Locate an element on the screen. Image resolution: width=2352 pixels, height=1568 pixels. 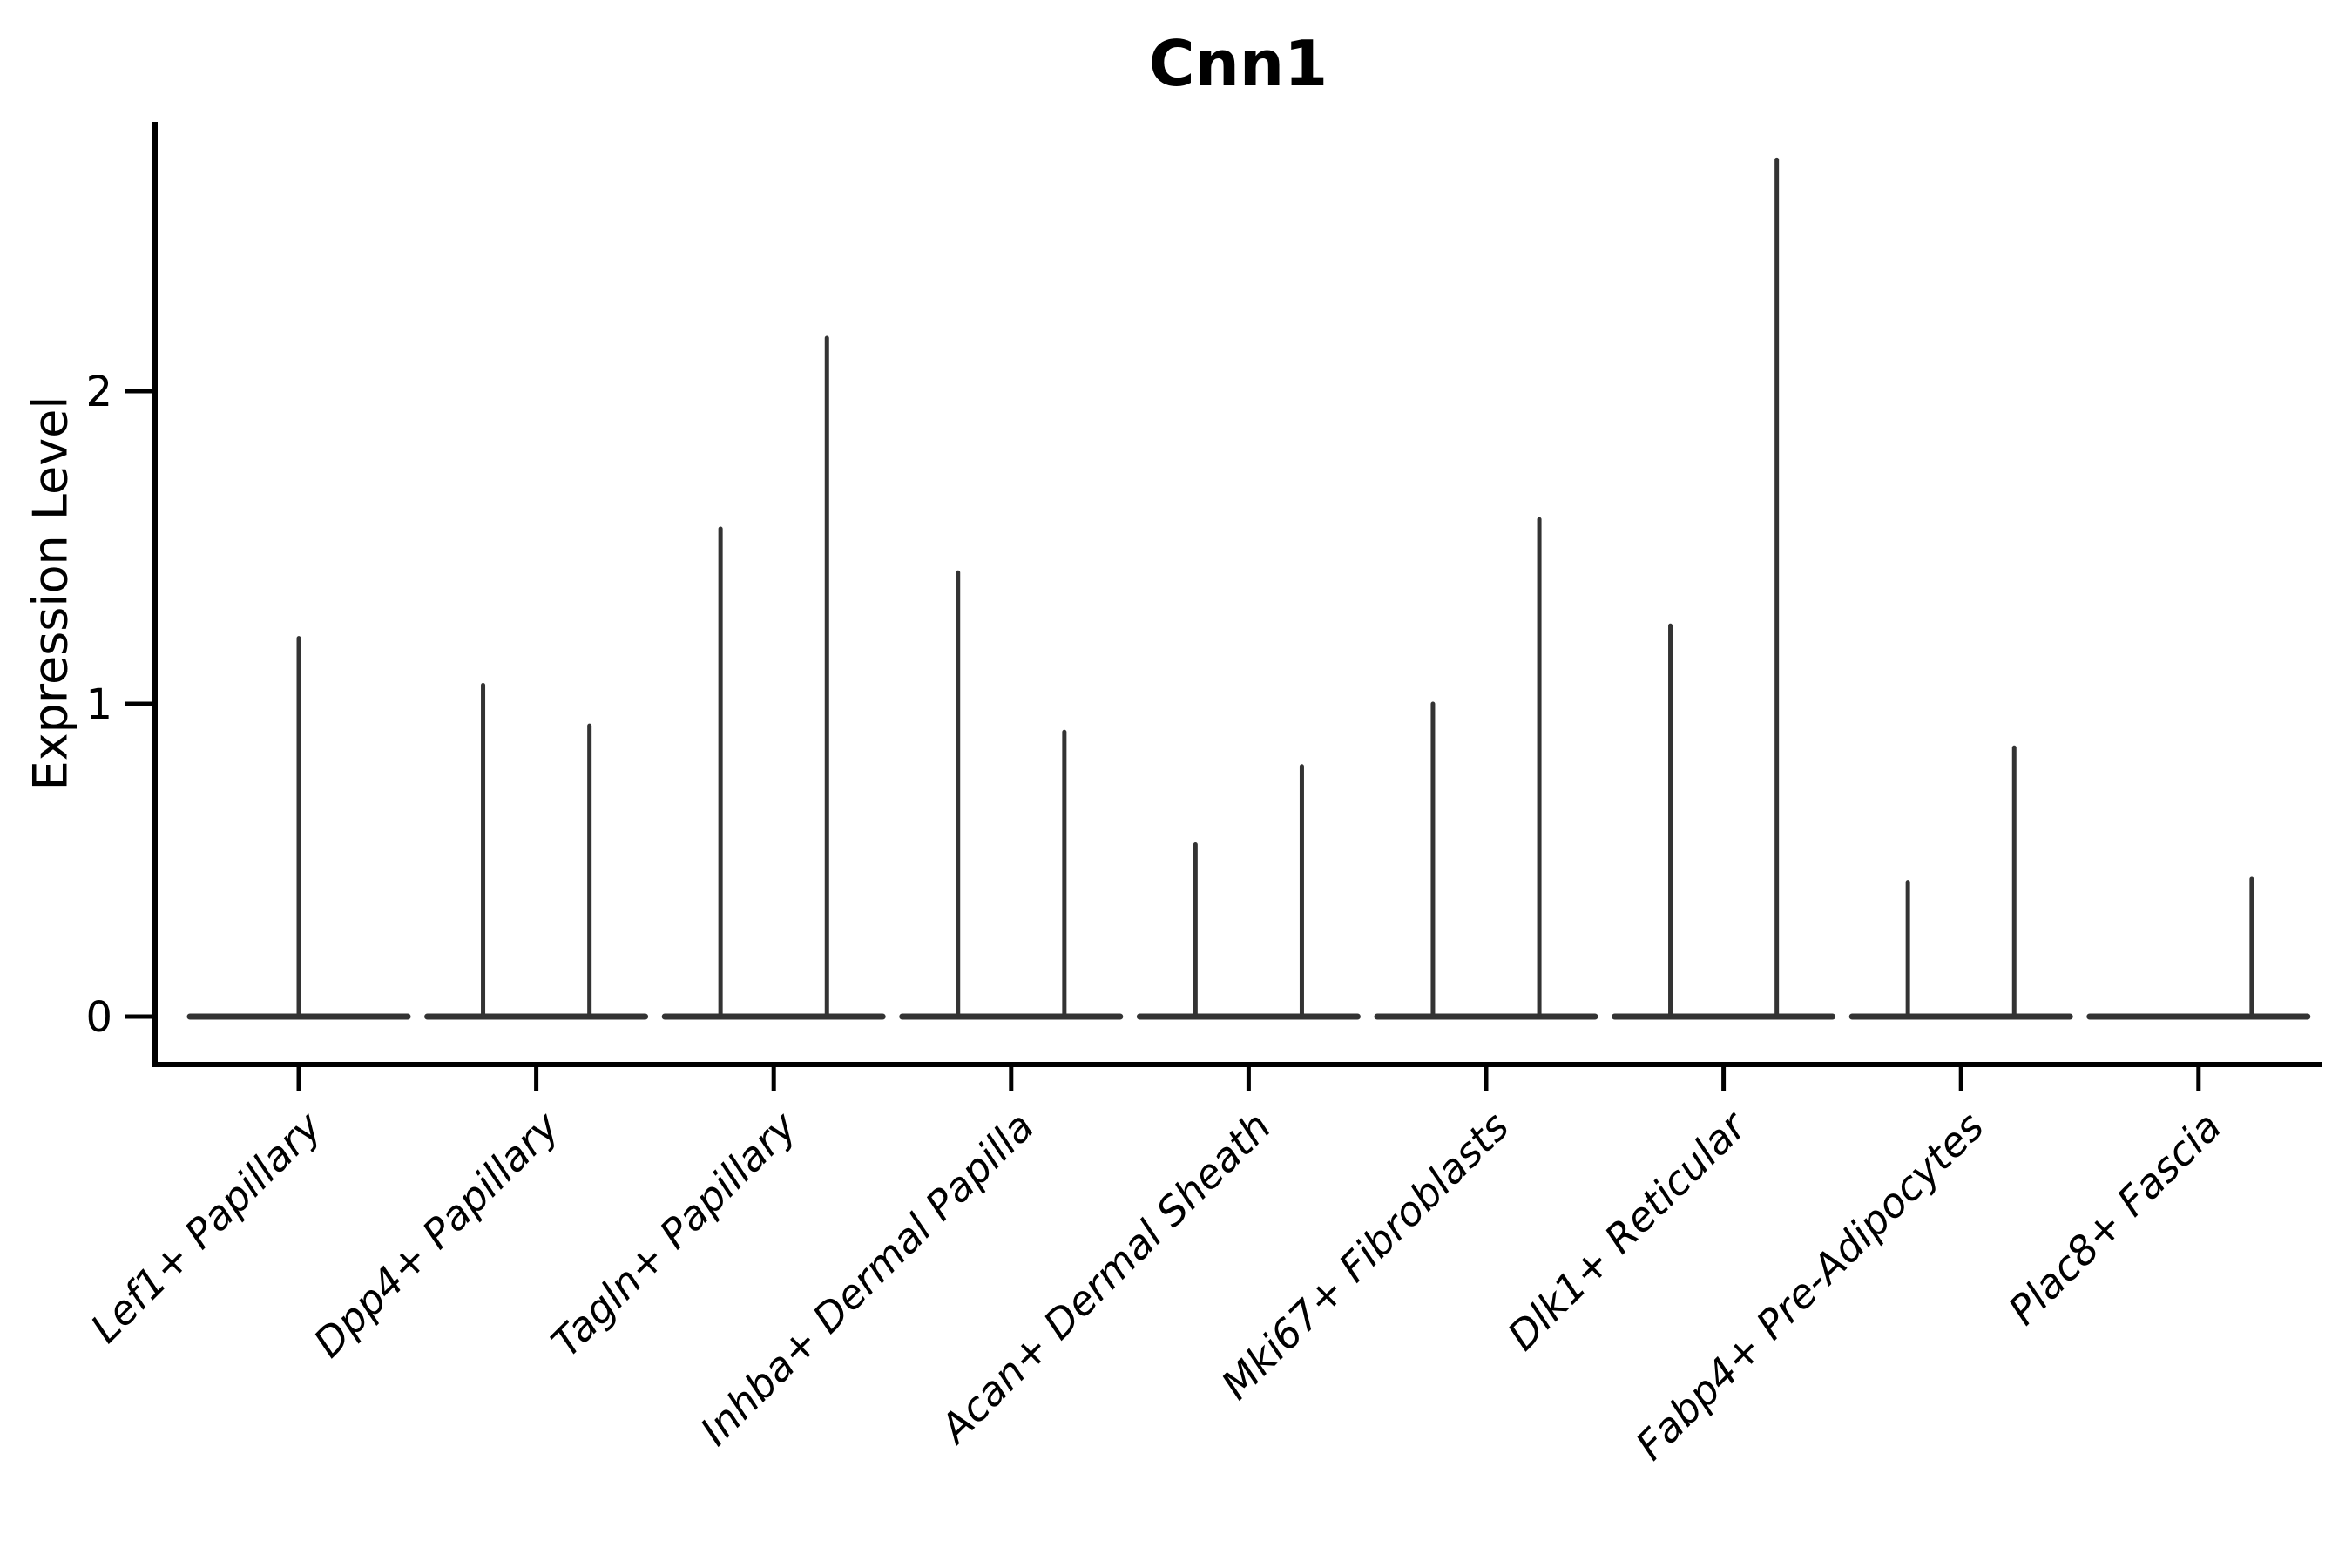
y-tick-label: 0 is located at coordinates (98, 1017).